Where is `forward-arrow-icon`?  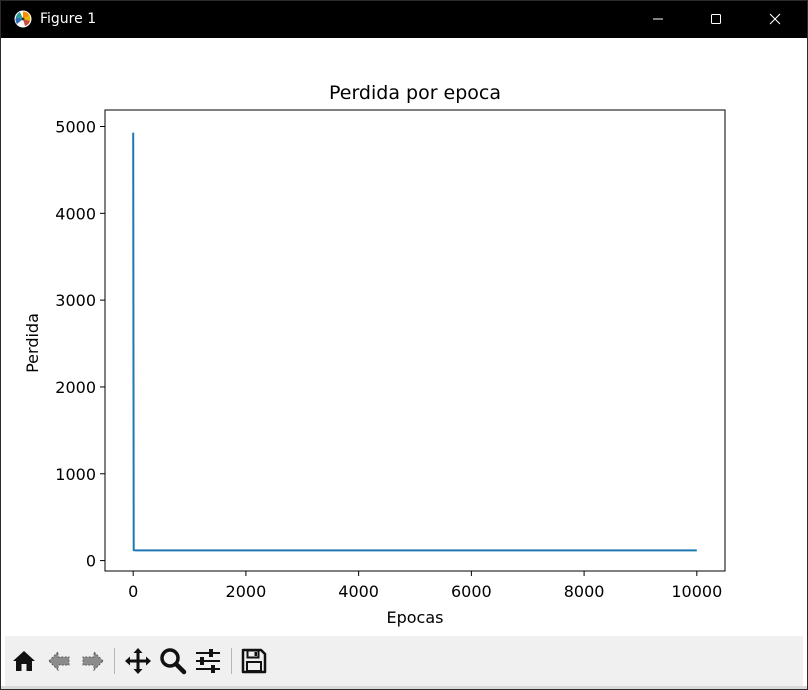 forward-arrow-icon is located at coordinates (93, 661).